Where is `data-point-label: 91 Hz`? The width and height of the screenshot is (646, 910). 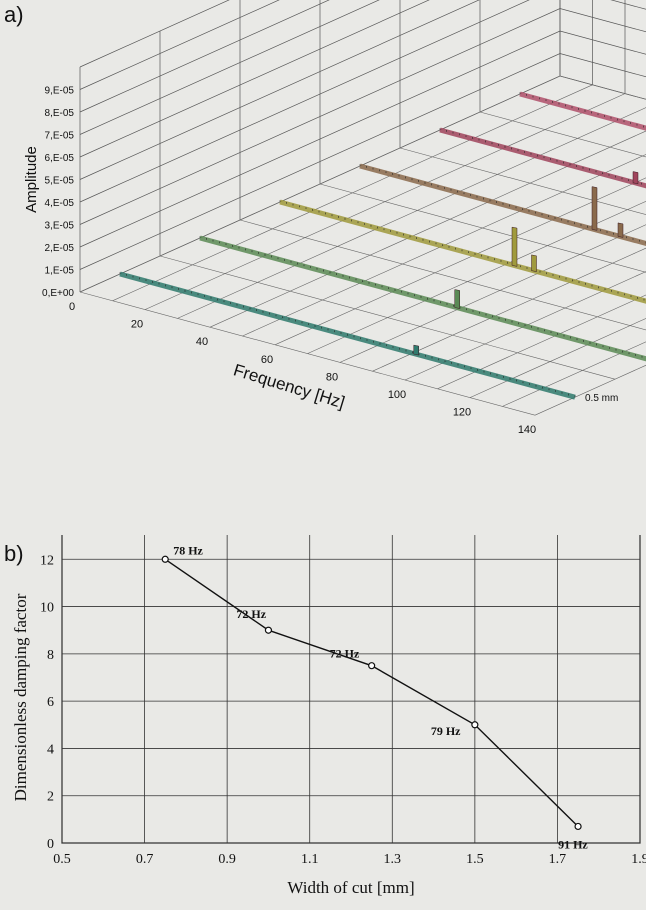 data-point-label: 91 Hz is located at coordinates (573, 844).